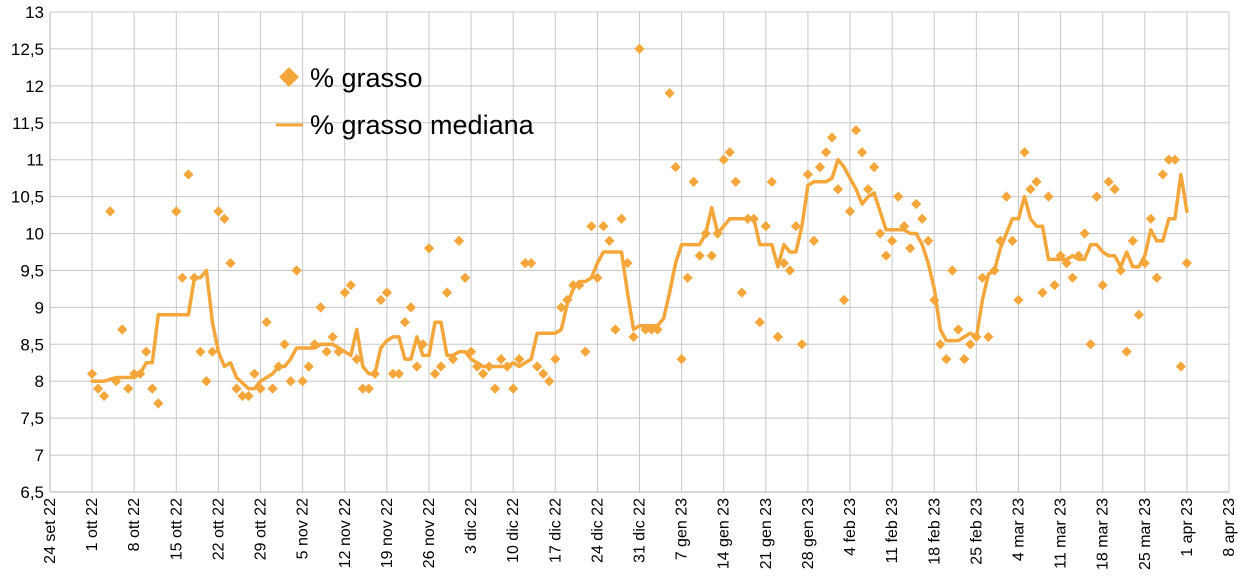 This screenshot has height=576, width=1243. I want to click on x-tick-label: 25 feb 23, so click(976, 531).